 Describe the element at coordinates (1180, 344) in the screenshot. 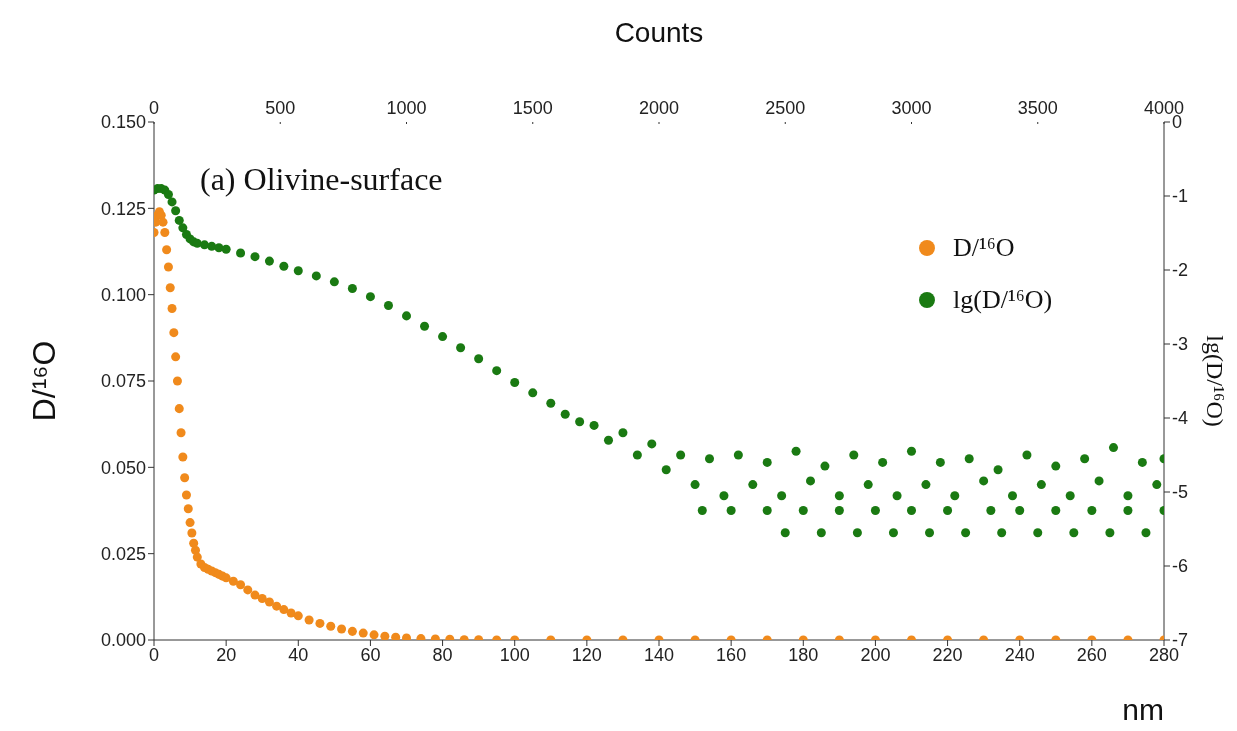

I see `y2-tick-label: -3` at that location.